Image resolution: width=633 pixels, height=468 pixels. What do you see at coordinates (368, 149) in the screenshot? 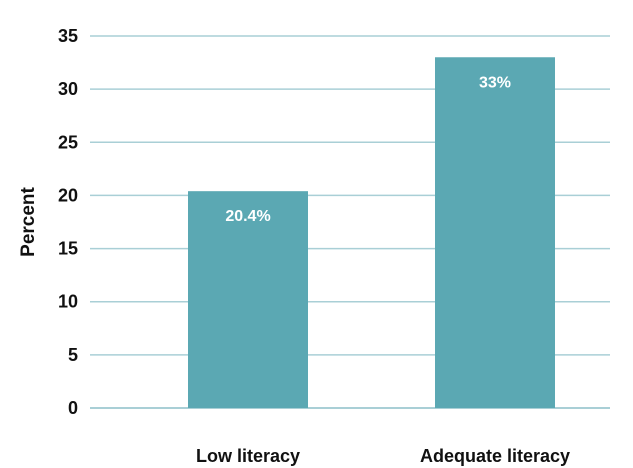
I see `data-labels: 20.4% 33%` at bounding box center [368, 149].